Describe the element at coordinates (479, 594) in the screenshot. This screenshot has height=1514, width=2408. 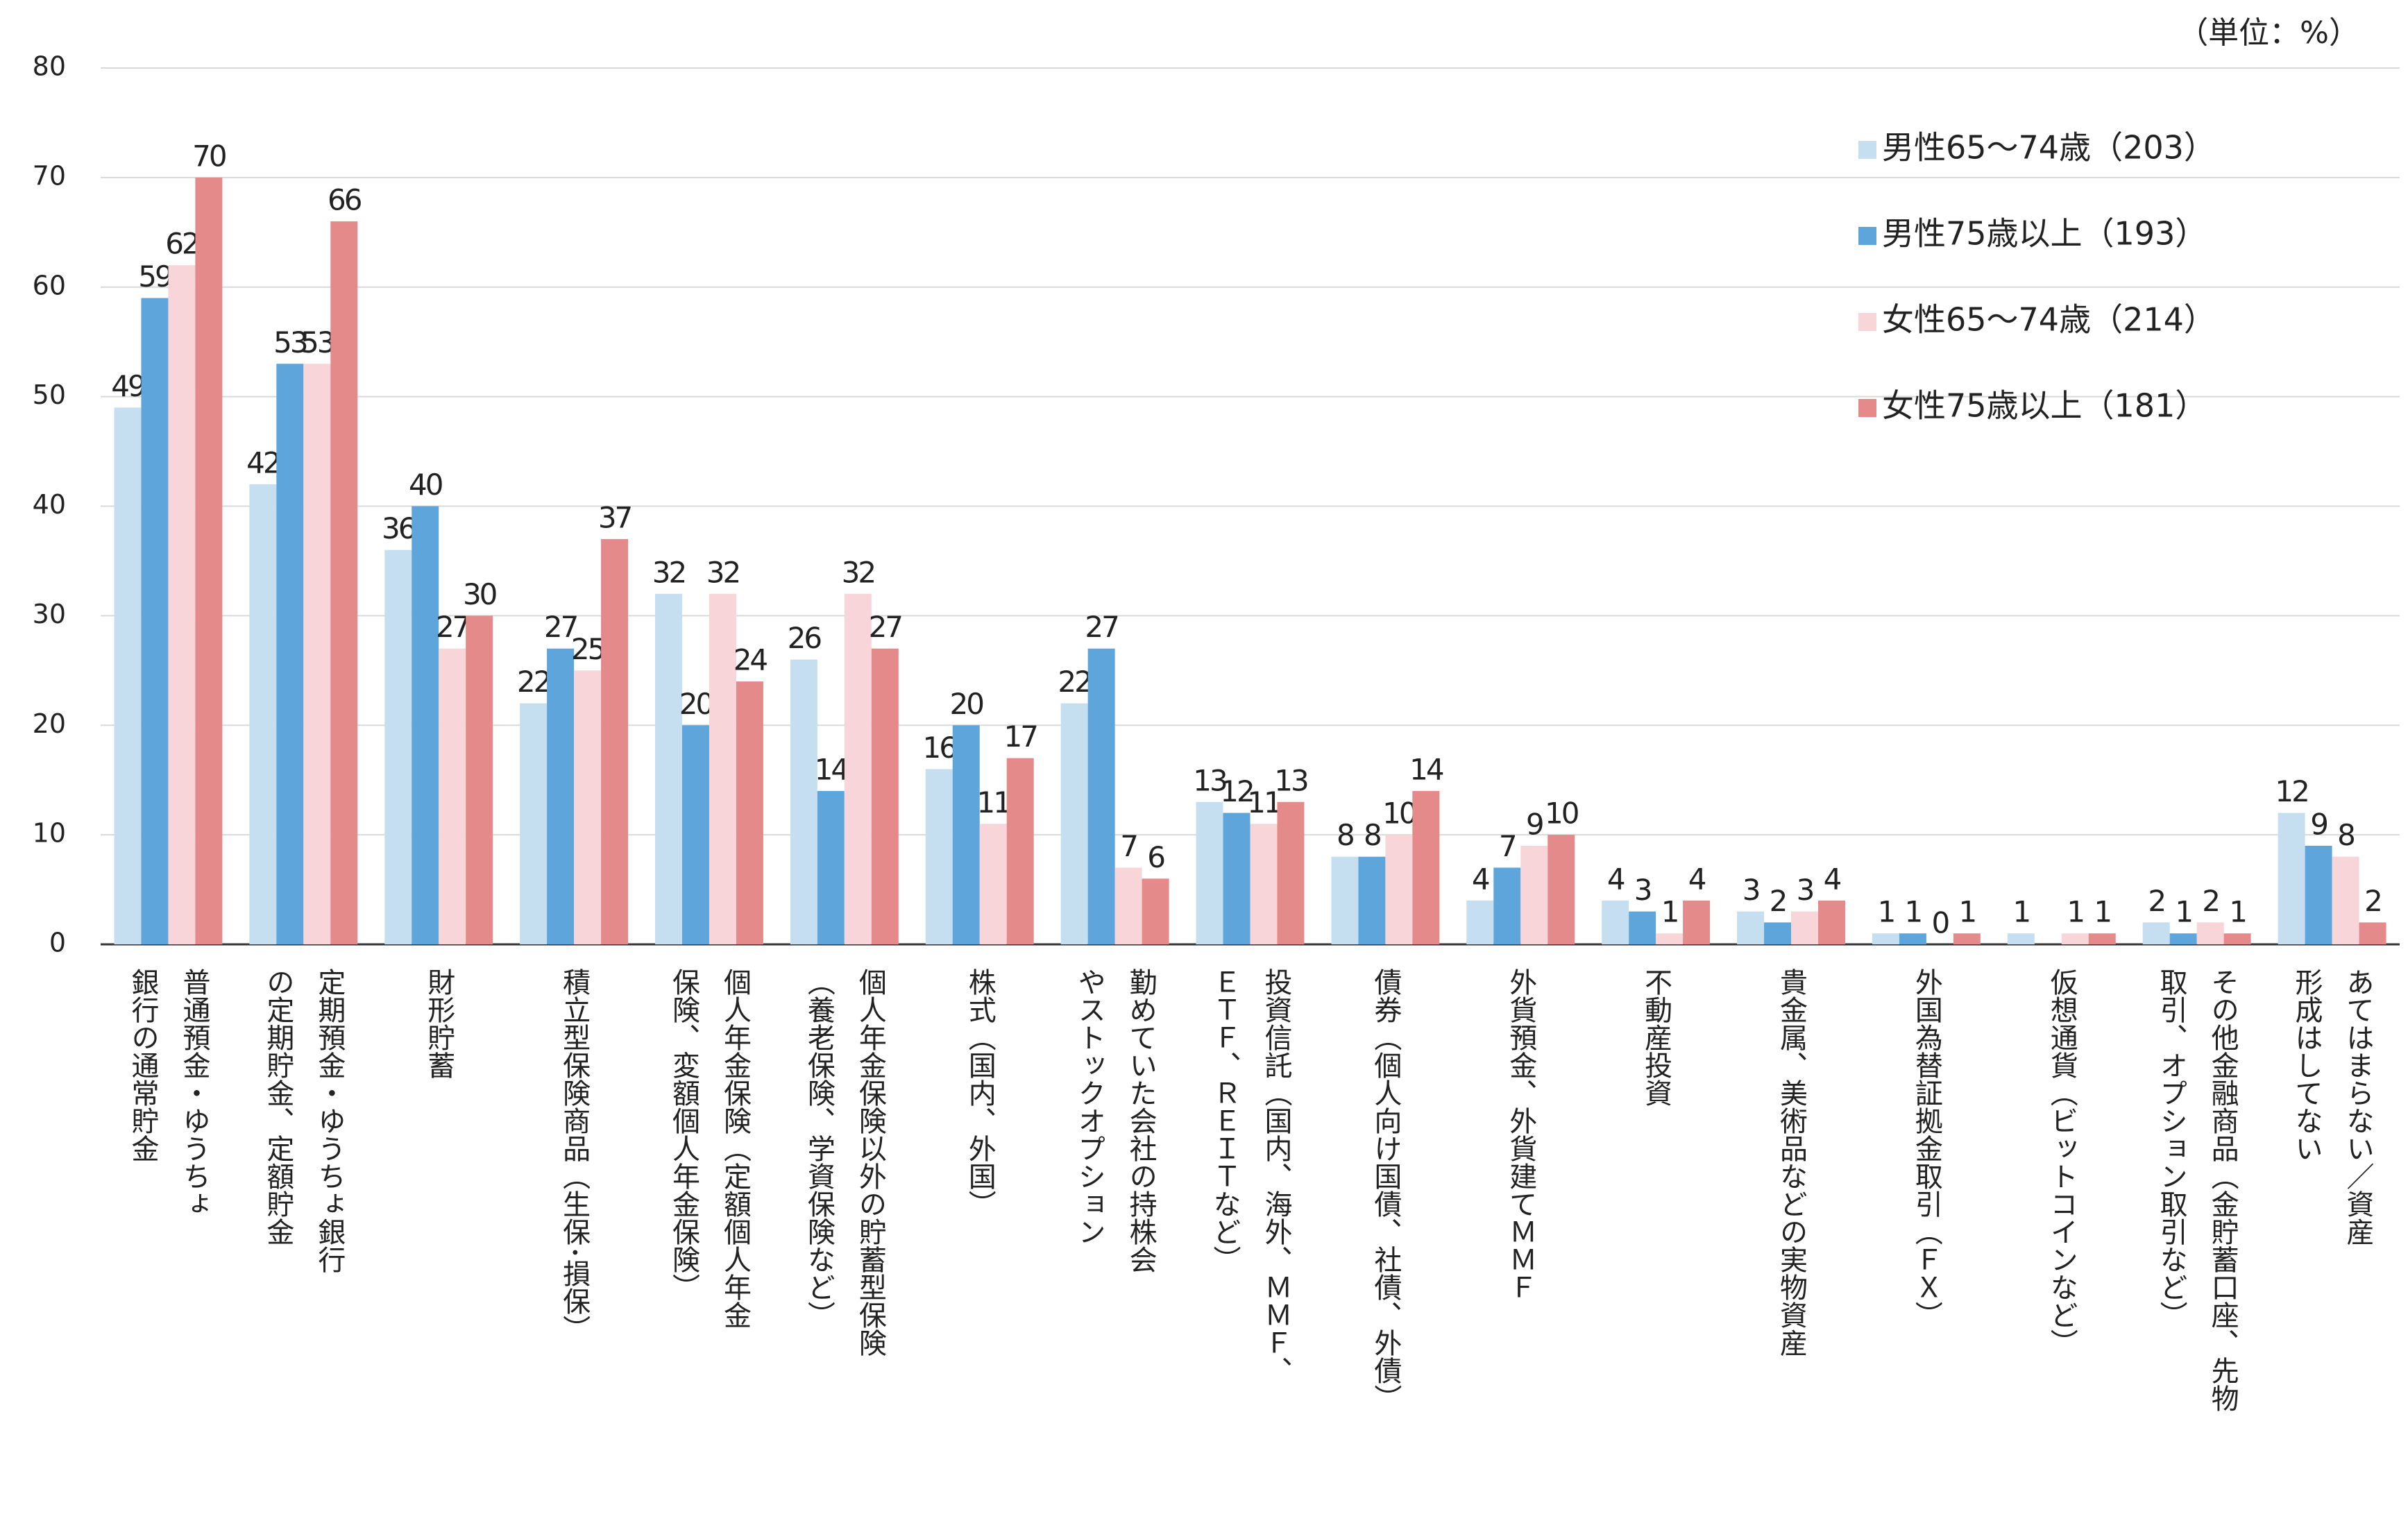
I see `value-label: 30` at that location.